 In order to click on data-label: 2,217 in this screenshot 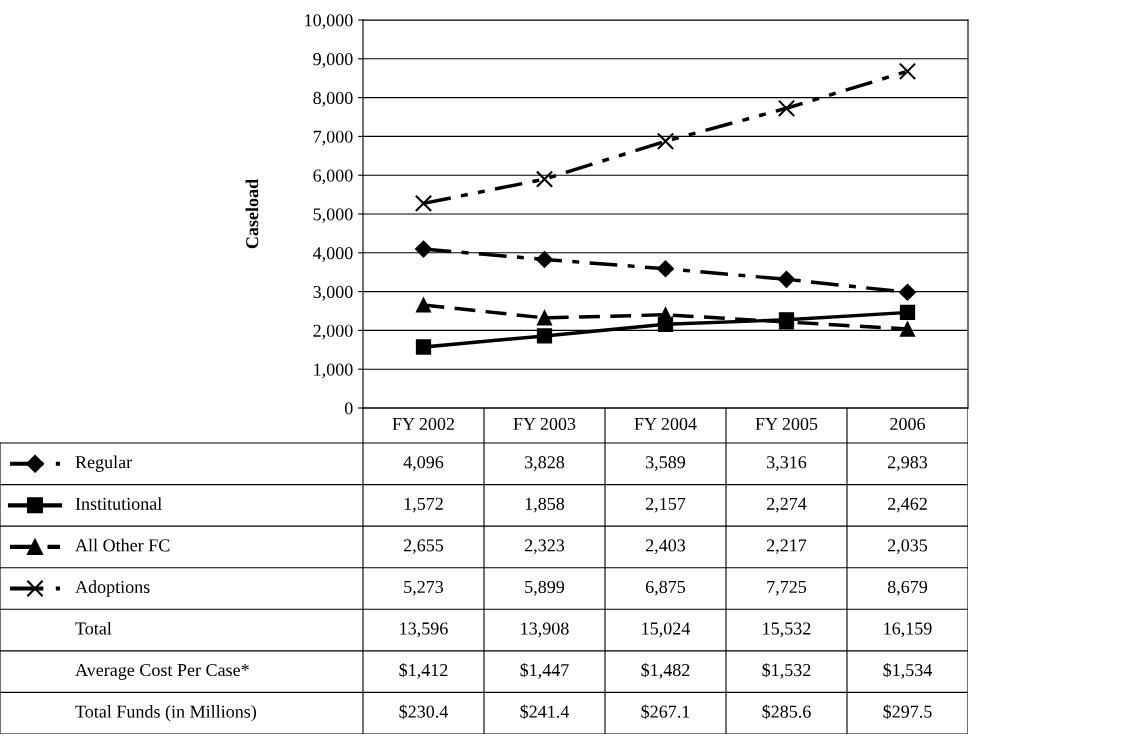, I will do `click(786, 547)`.